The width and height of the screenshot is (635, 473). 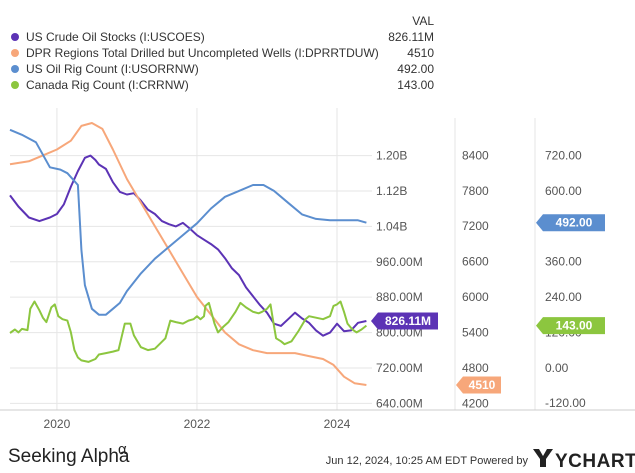 I want to click on legend-item-rig-ca: Canada Rig Count (I:CRRNW) 143.00, so click(x=222, y=85).